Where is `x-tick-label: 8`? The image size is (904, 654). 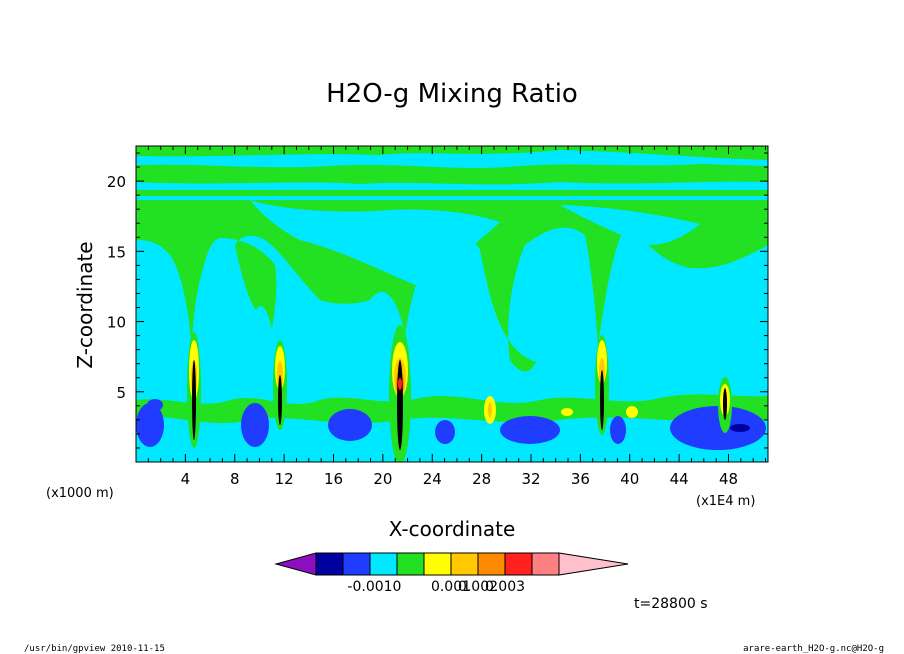 x-tick-label: 8 is located at coordinates (235, 479).